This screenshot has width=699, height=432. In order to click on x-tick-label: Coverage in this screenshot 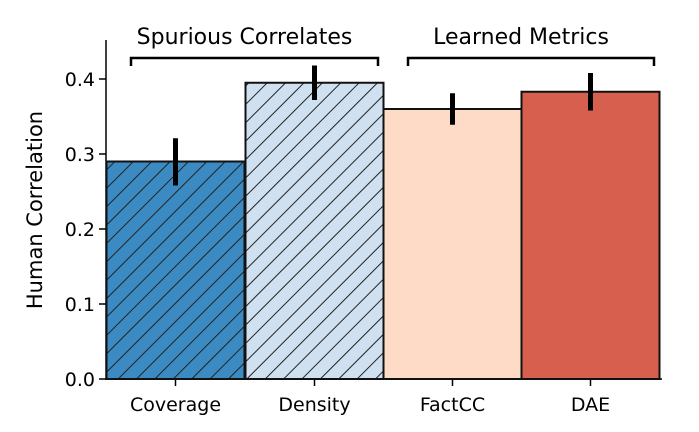, I will do `click(175, 405)`.